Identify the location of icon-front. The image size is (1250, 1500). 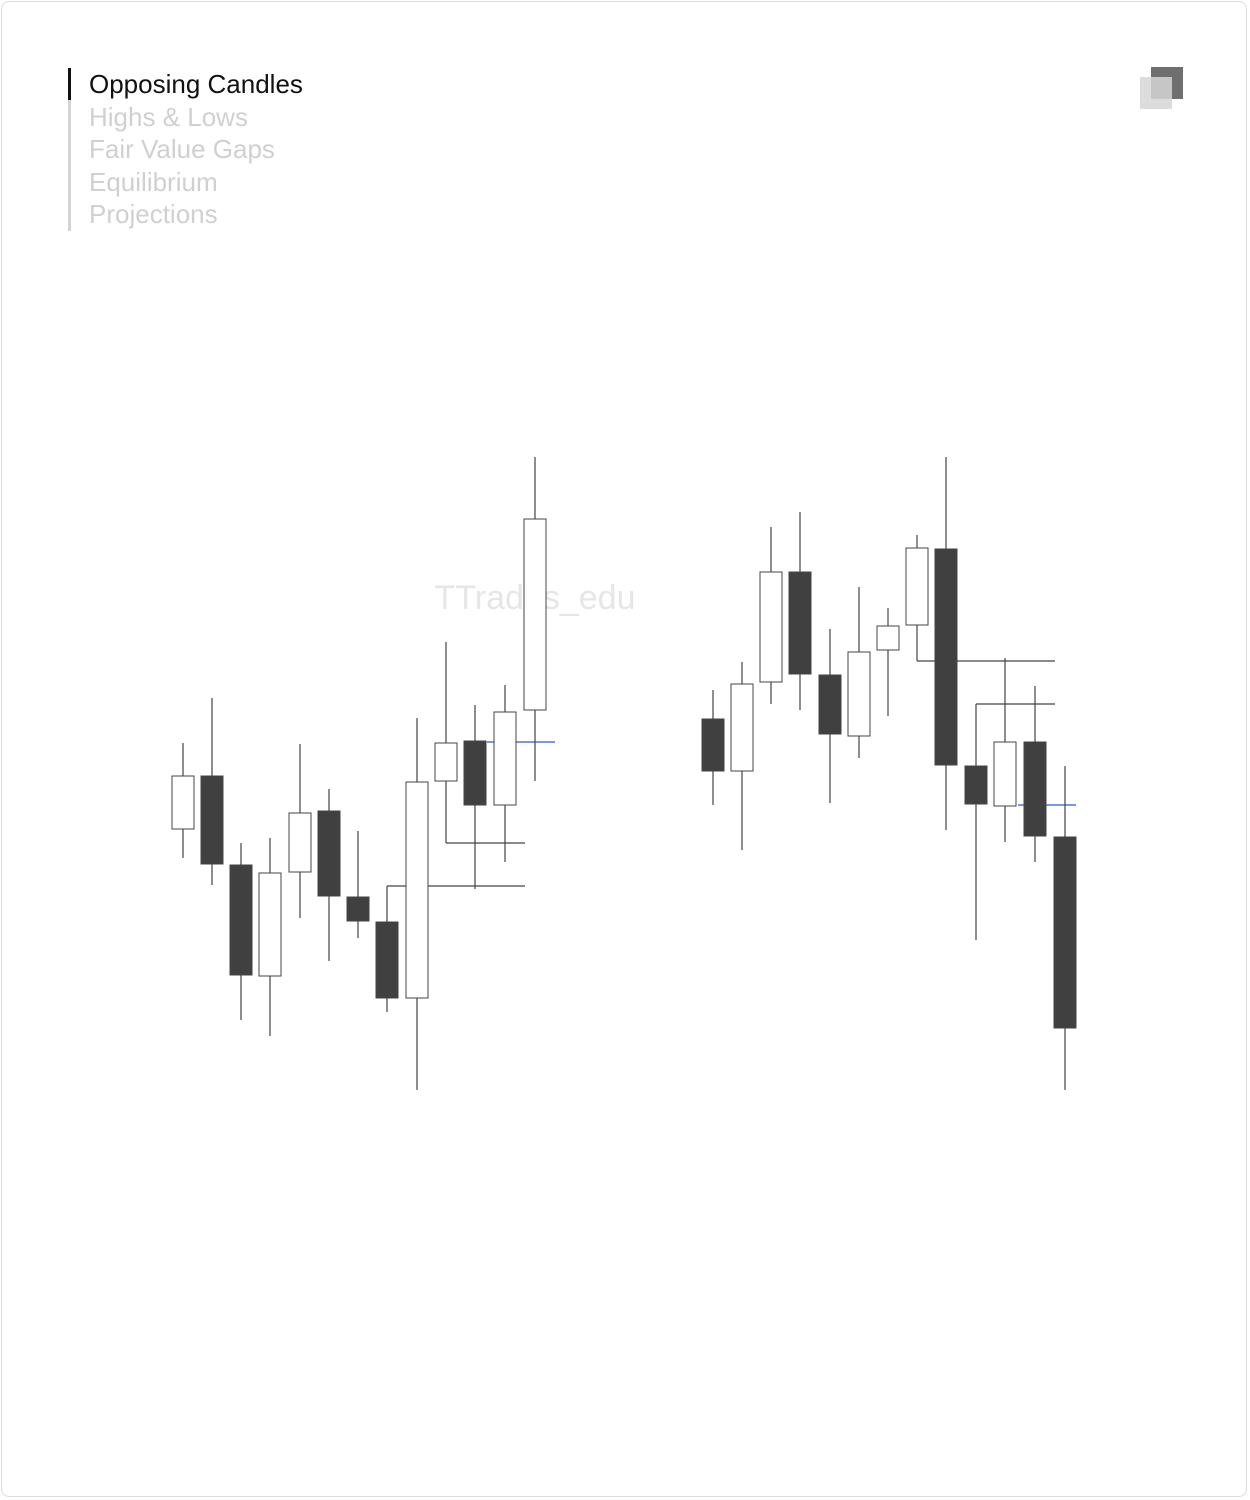
(1156, 93).